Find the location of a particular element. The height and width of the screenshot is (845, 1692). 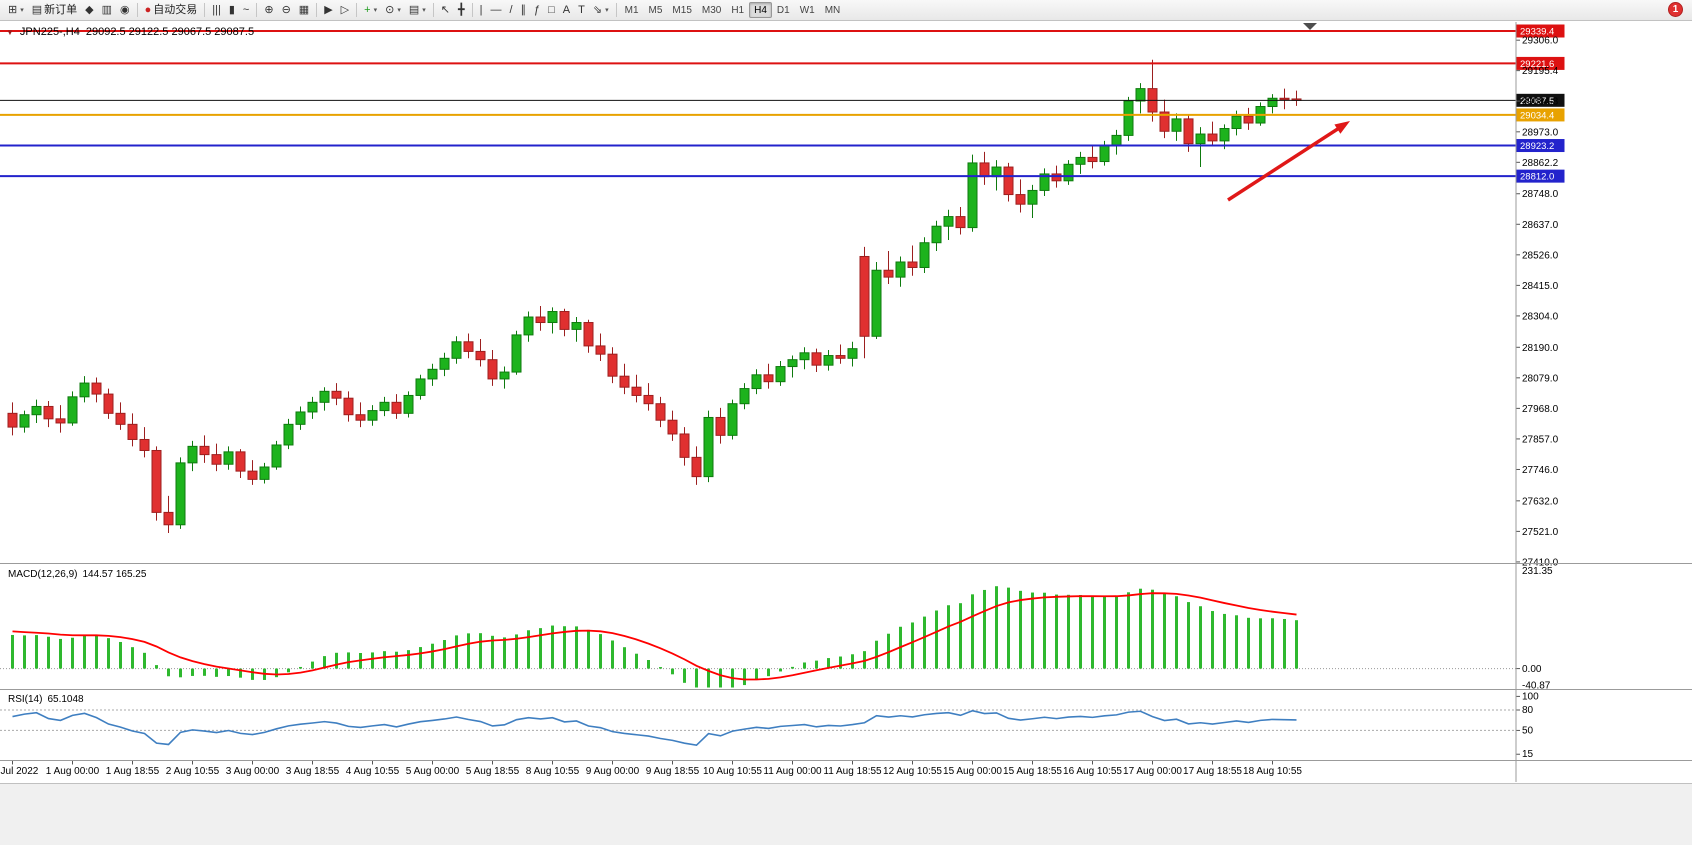

timeframe-h4-button: H4 is located at coordinates (760, 10).